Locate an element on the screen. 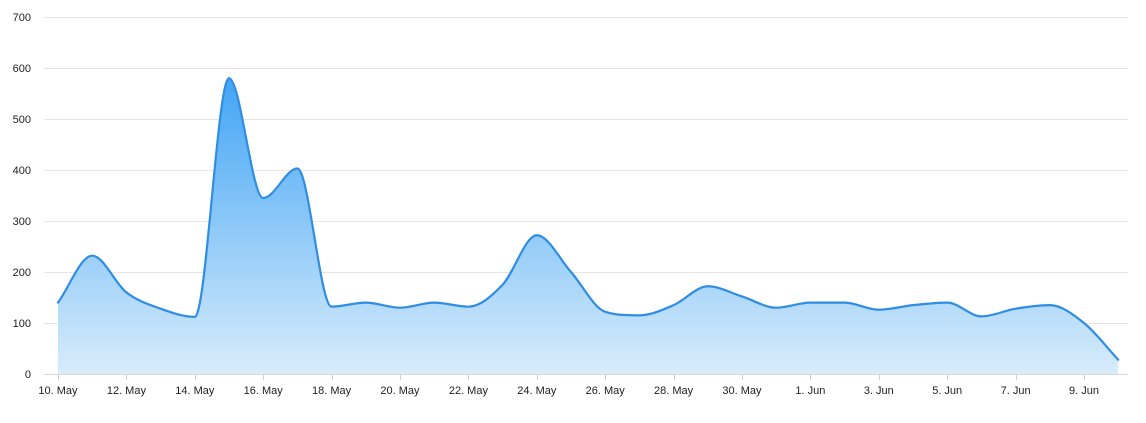 The width and height of the screenshot is (1146, 423). y-tick-label: 700 is located at coordinates (22, 18).